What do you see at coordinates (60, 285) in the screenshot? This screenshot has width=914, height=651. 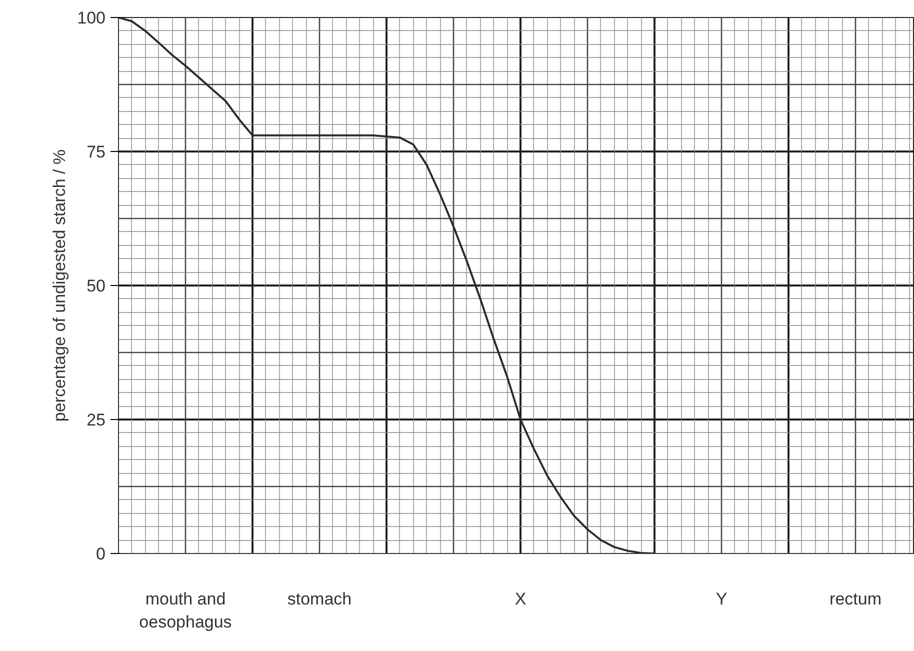 I see `y-axis-title: percentage of undigested starch / %` at bounding box center [60, 285].